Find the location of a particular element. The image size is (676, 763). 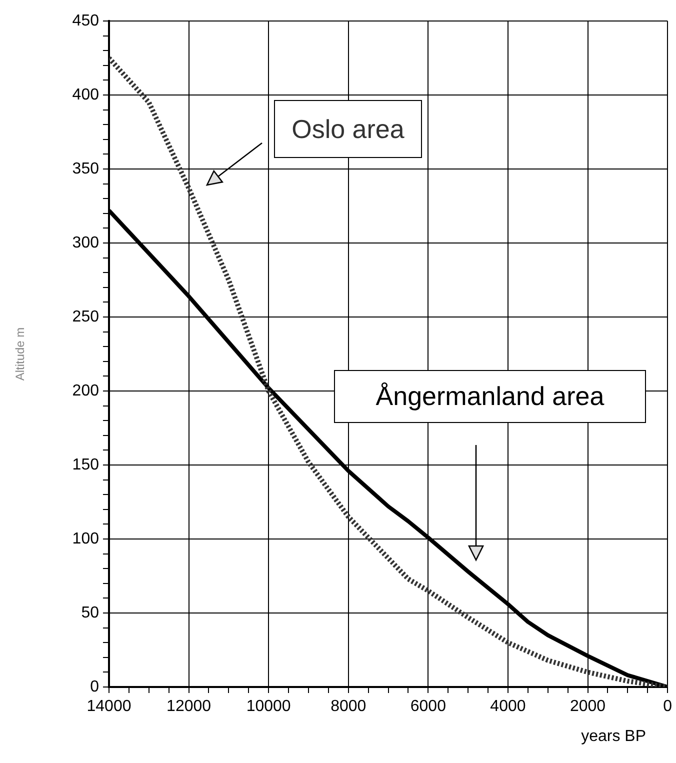

x-tick-label: 0 is located at coordinates (667, 707).